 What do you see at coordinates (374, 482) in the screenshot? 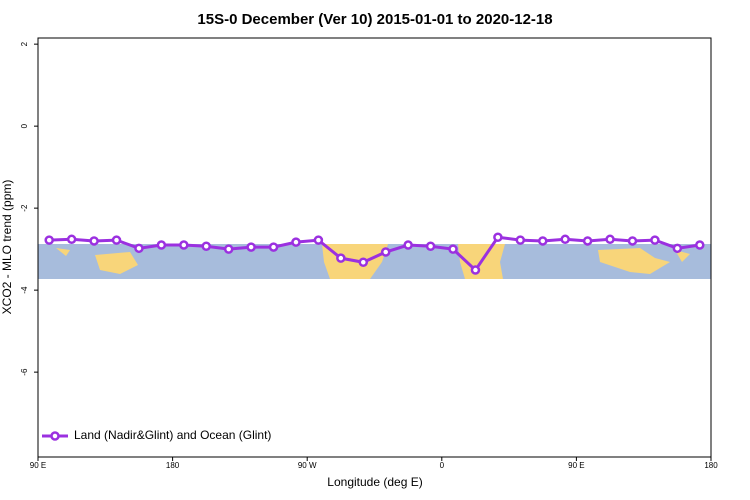
I see `x-axis-label: Longitude (deg E)` at bounding box center [374, 482].